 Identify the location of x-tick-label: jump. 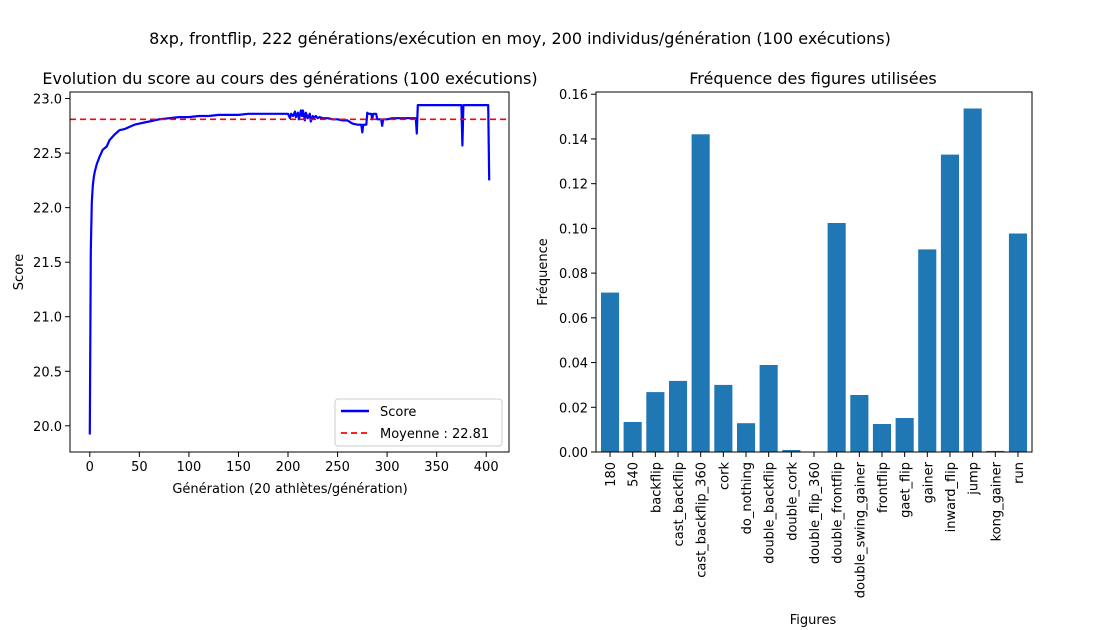
(974, 479).